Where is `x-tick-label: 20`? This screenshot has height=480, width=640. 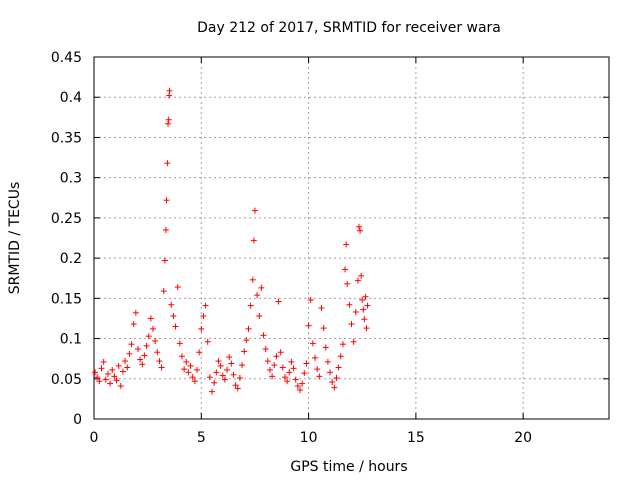 x-tick-label: 20 is located at coordinates (523, 438).